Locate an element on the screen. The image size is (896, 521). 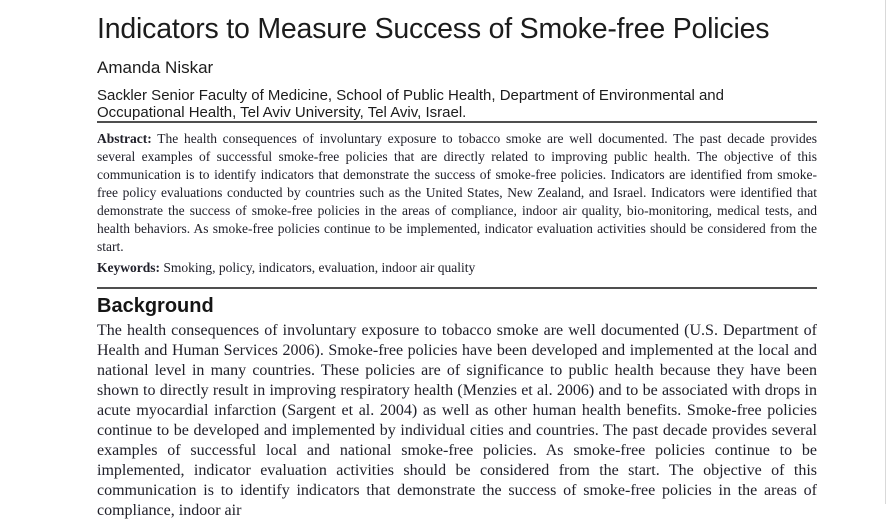
section-heading-background: Background is located at coordinates (155, 306).